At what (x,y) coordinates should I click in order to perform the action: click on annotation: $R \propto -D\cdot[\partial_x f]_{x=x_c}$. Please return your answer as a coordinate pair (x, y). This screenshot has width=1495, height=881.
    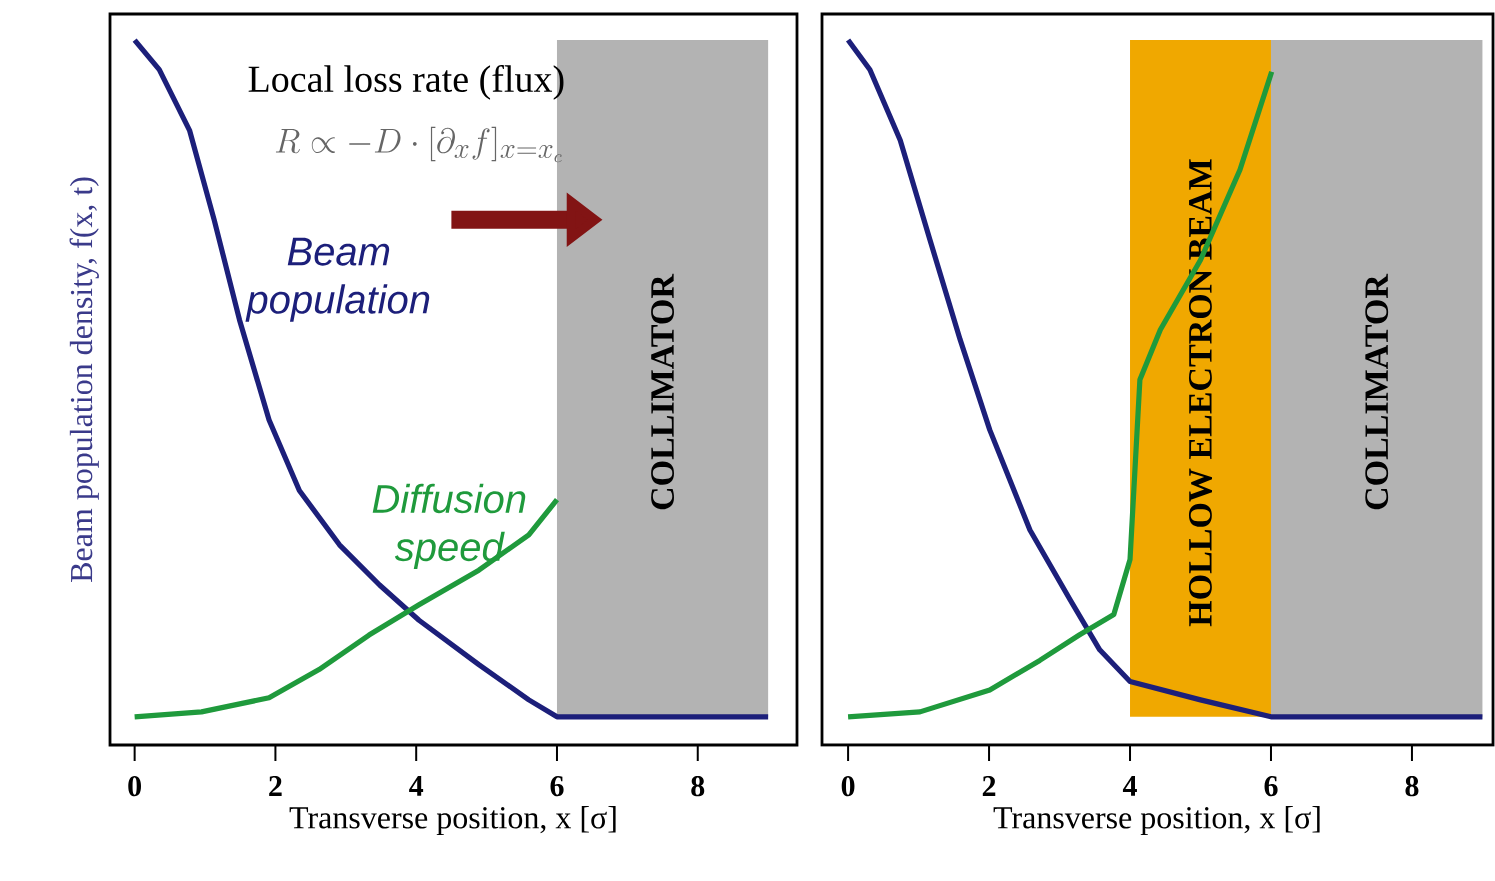
    Looking at the image, I should click on (418, 144).